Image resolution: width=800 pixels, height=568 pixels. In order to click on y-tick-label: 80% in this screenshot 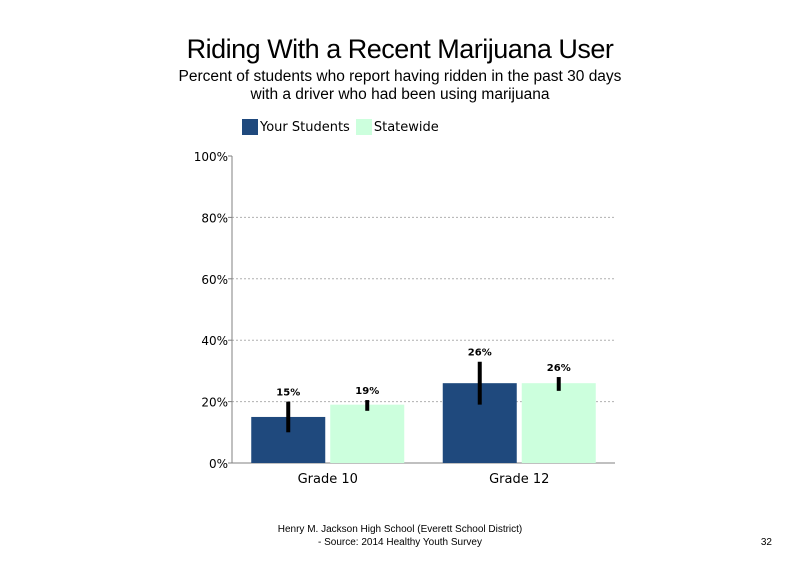, I will do `click(214, 218)`.